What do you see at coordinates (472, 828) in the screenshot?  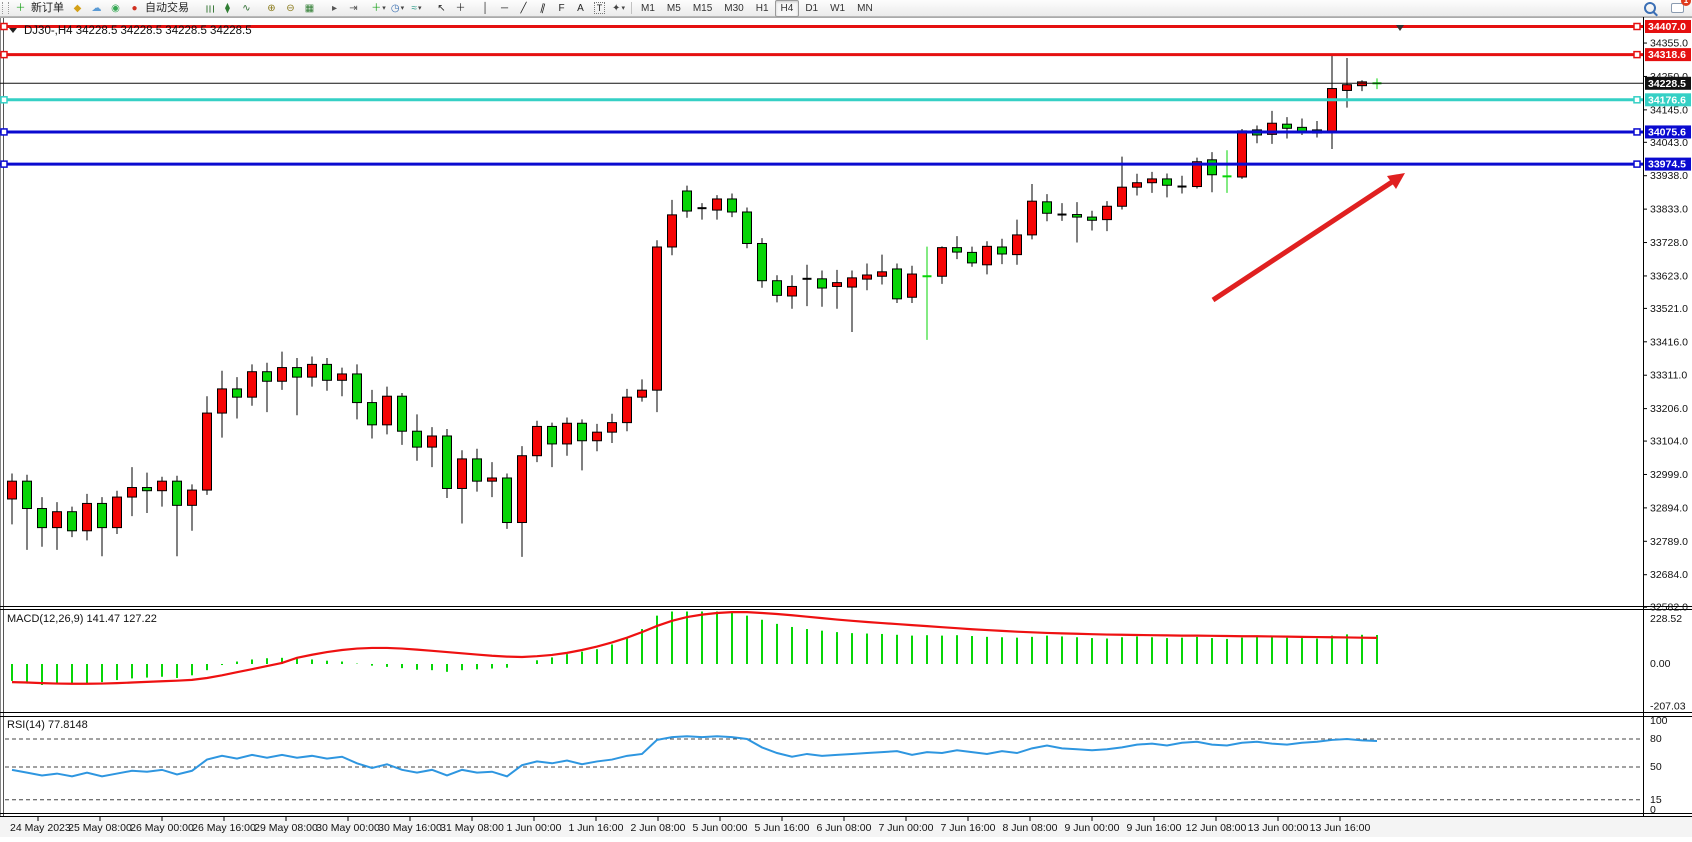 I see `time-tick-label: 31 May 08:00` at bounding box center [472, 828].